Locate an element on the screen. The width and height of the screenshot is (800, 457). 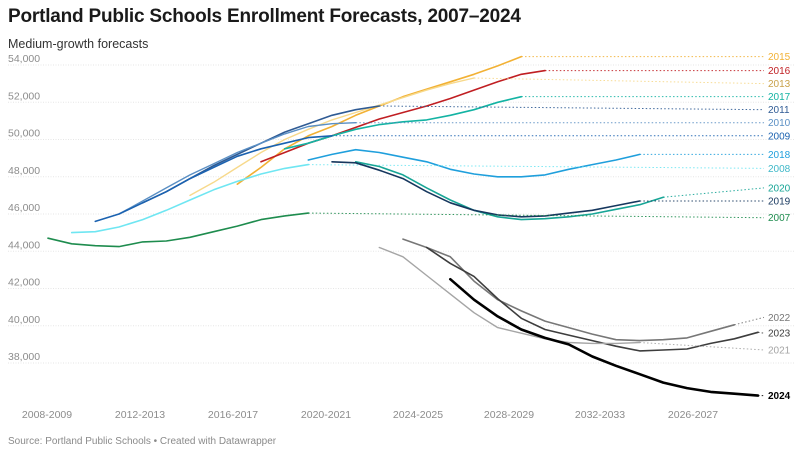
y-tick-label: 54,000 is located at coordinates (24, 59).